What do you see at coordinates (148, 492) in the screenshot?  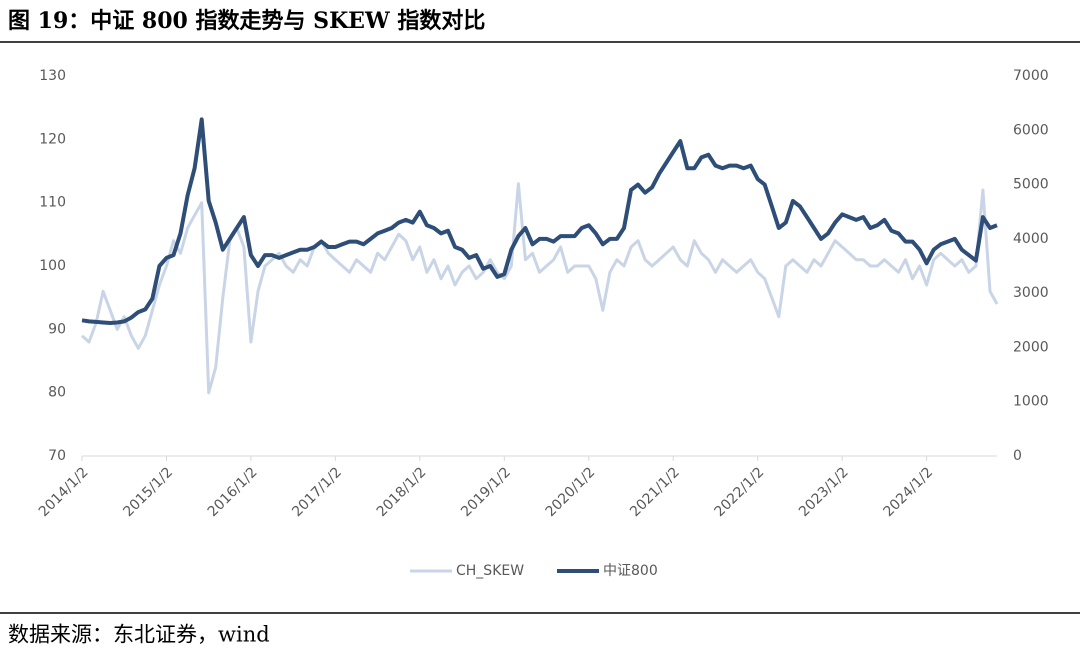 I see `x-tick-label: 2015/1/2` at bounding box center [148, 492].